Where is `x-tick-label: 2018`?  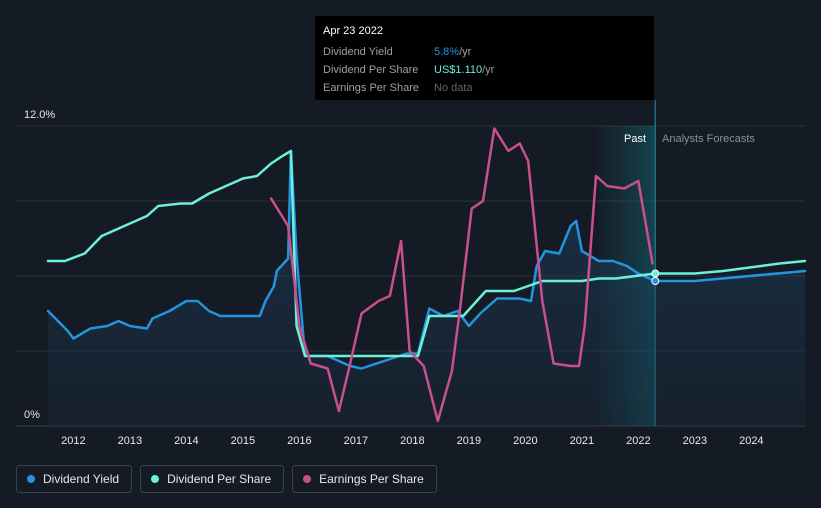 x-tick-label: 2018 is located at coordinates (412, 441).